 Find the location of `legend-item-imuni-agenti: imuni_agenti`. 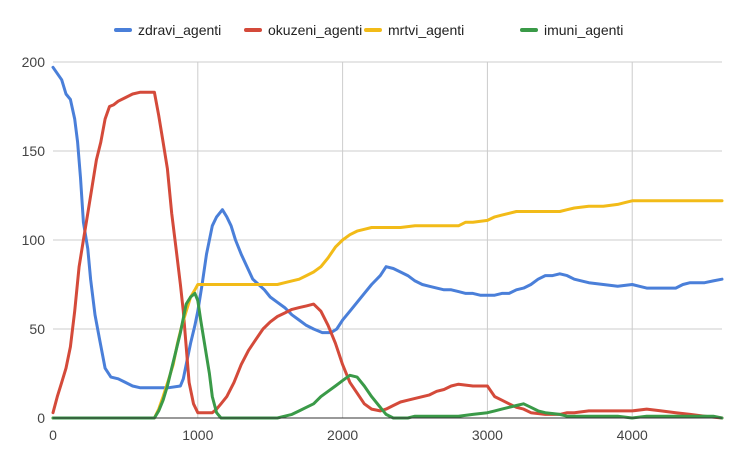

legend-item-imuni-agenti: imuni_agenti is located at coordinates (571, 30).